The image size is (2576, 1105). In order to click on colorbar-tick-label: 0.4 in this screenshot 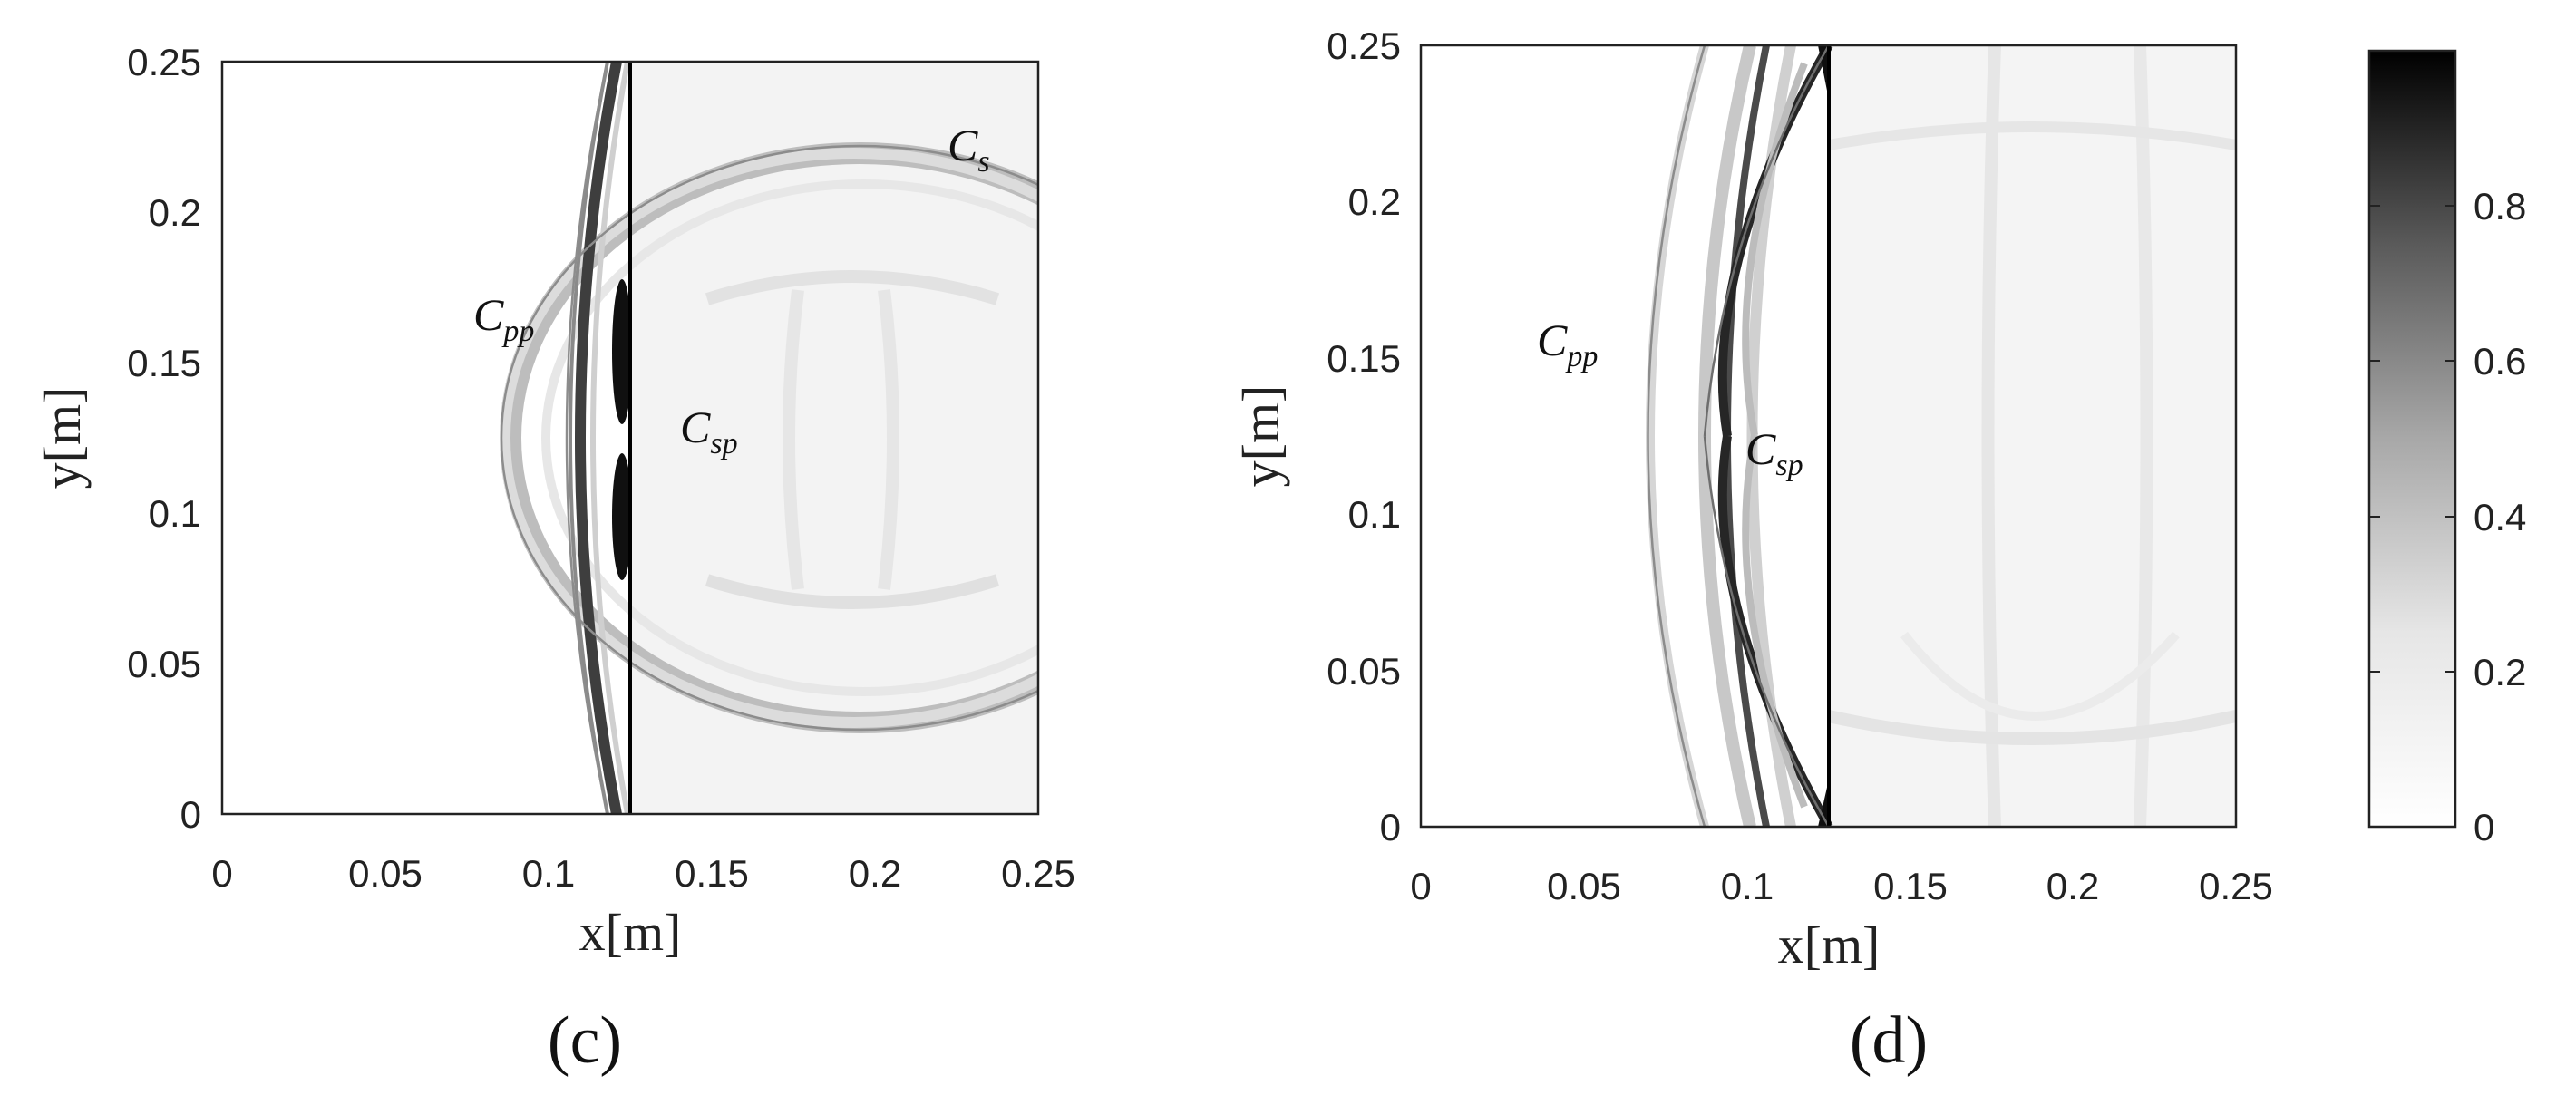, I will do `click(2500, 517)`.